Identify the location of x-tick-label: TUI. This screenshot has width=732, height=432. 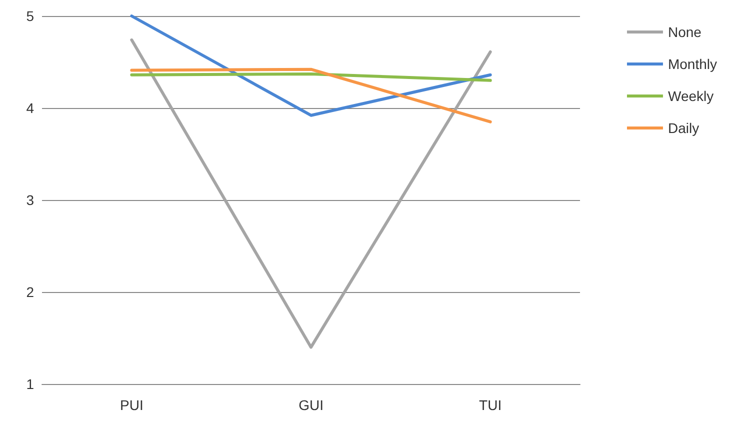
(490, 405).